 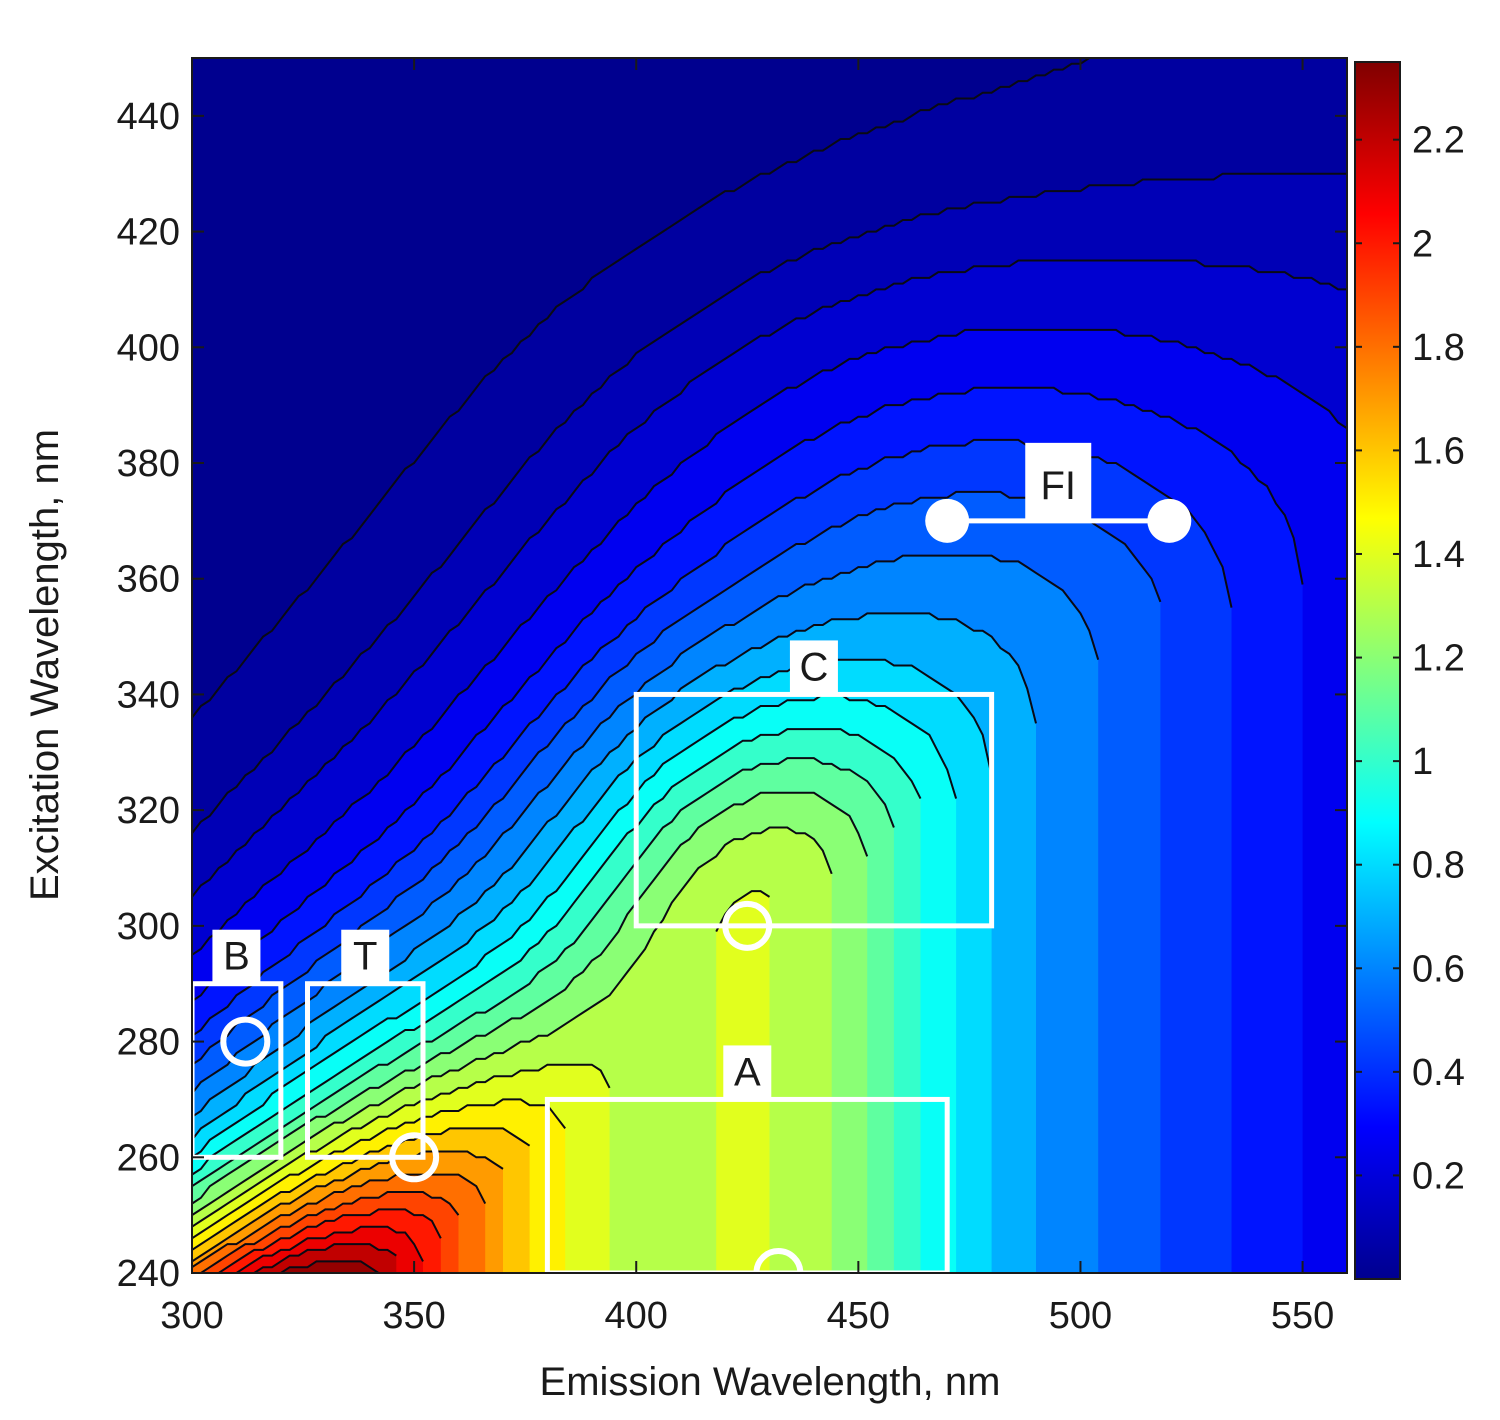 What do you see at coordinates (148, 233) in the screenshot?
I see `y-tick-label: 420` at bounding box center [148, 233].